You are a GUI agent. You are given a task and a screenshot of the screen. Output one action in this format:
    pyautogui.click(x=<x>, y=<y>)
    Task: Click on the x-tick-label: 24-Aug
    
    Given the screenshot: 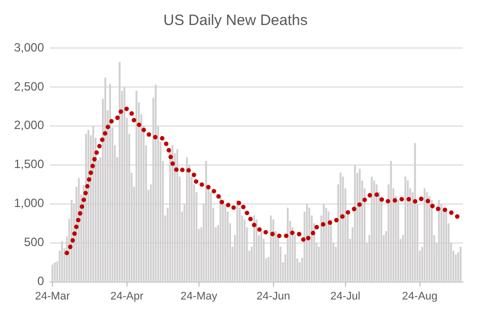 What is the action you would take?
    pyautogui.click(x=420, y=296)
    